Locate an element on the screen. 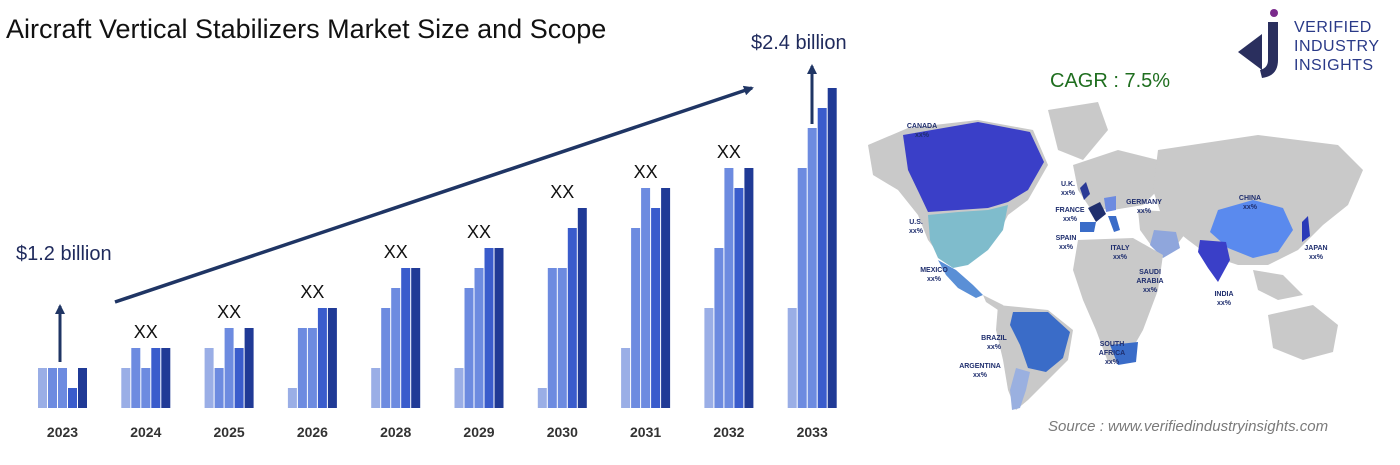 Image resolution: width=1400 pixels, height=465 pixels. bar-2033-s4 is located at coordinates (822, 258).